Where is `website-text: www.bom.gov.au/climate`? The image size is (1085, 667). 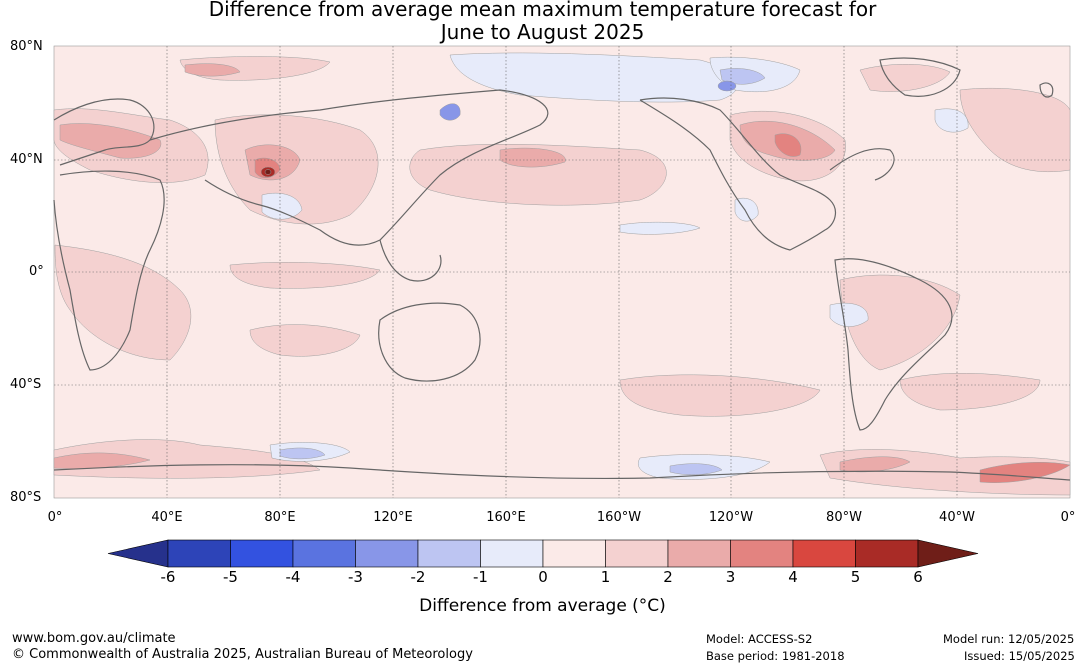
website-text: www.bom.gov.au/climate is located at coordinates (94, 638).